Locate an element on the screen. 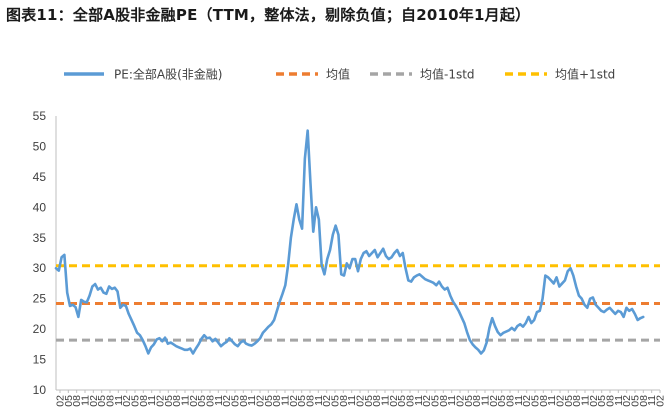 The height and width of the screenshot is (416, 672). y-axis: 10 15 20 25 30 35 40 45 50 55 is located at coordinates (45, 253).